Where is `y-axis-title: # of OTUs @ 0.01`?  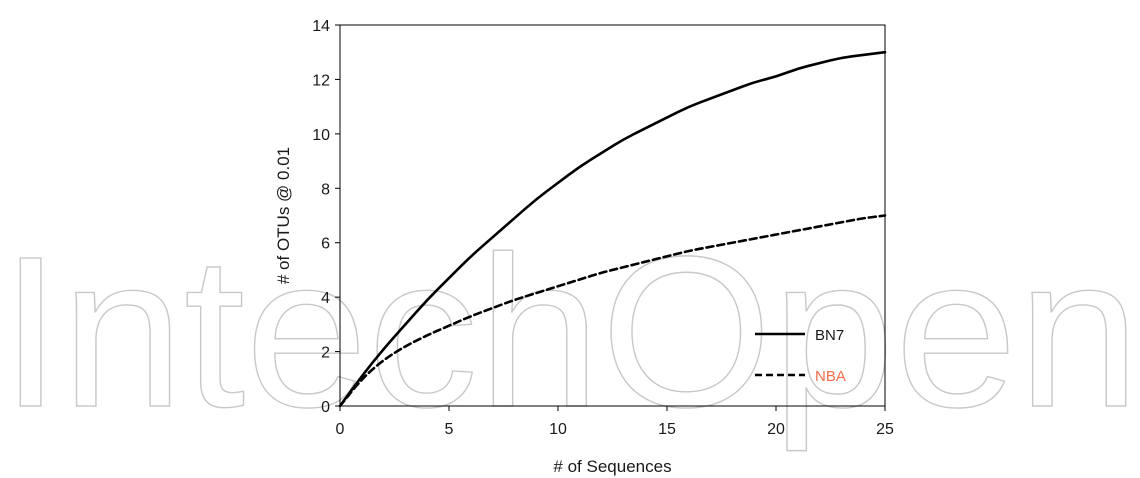 y-axis-title: # of OTUs @ 0.01 is located at coordinates (283, 215).